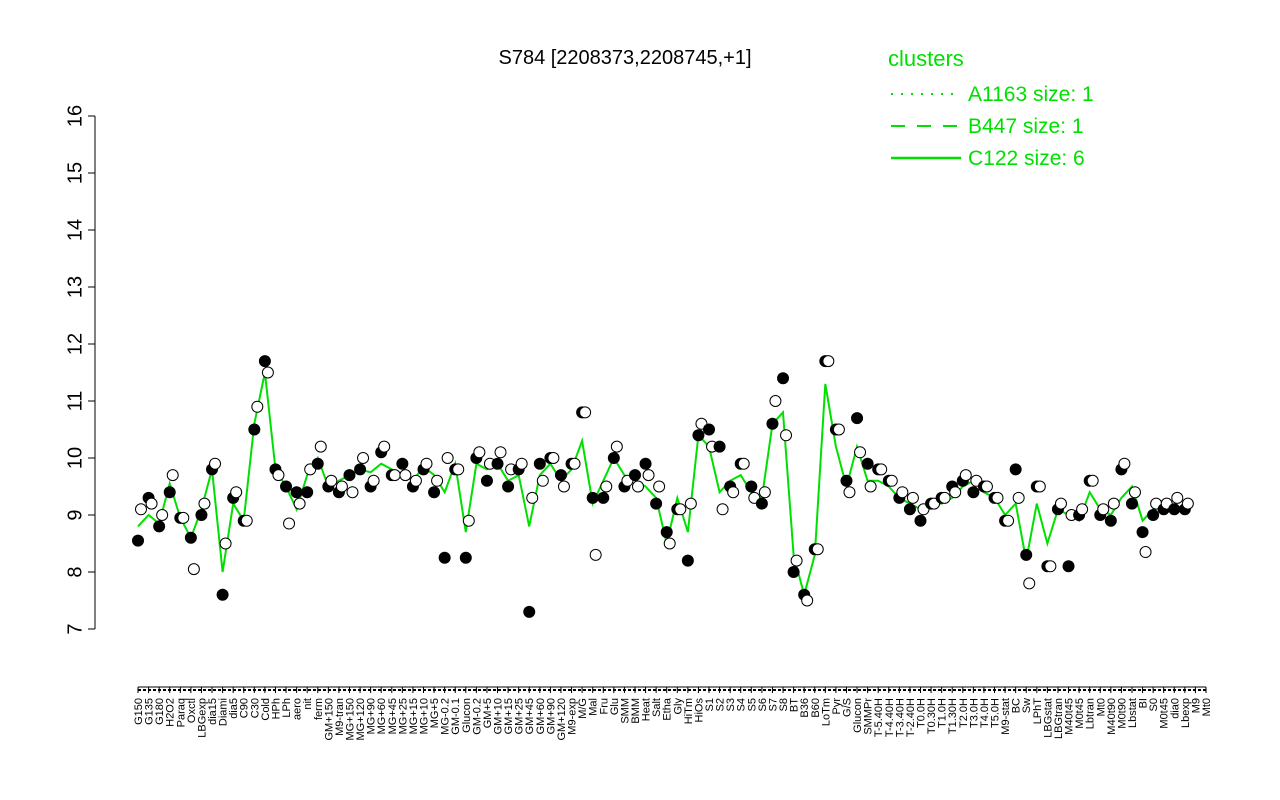 The height and width of the screenshot is (800, 1280). I want to click on x-tick-label: T-2.40H, so click(911, 717).